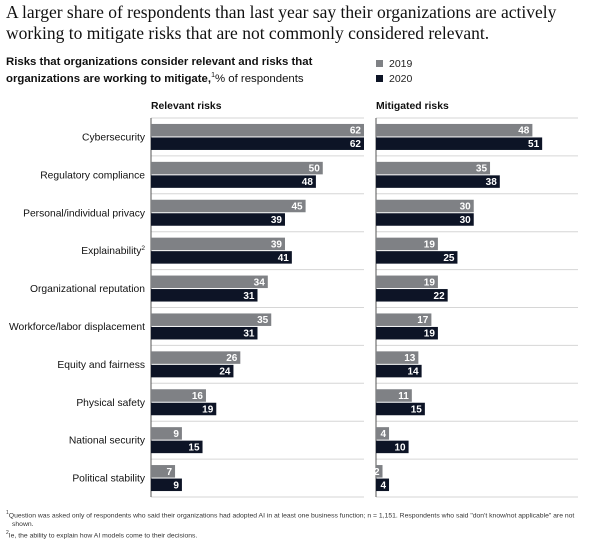 The height and width of the screenshot is (542, 590). Describe the element at coordinates (356, 131) in the screenshot. I see `relevant-value-label-2019-cybersecurity: 62` at that location.